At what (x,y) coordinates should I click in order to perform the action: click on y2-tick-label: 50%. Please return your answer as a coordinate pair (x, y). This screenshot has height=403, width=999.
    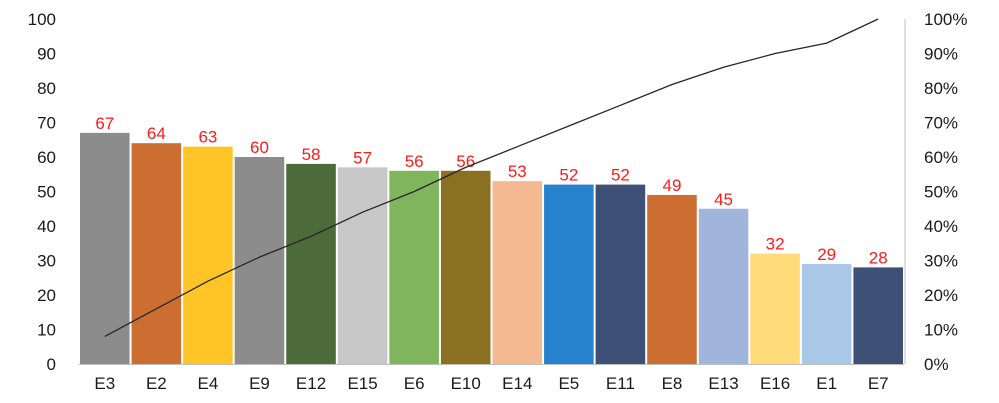
    Looking at the image, I should click on (941, 192).